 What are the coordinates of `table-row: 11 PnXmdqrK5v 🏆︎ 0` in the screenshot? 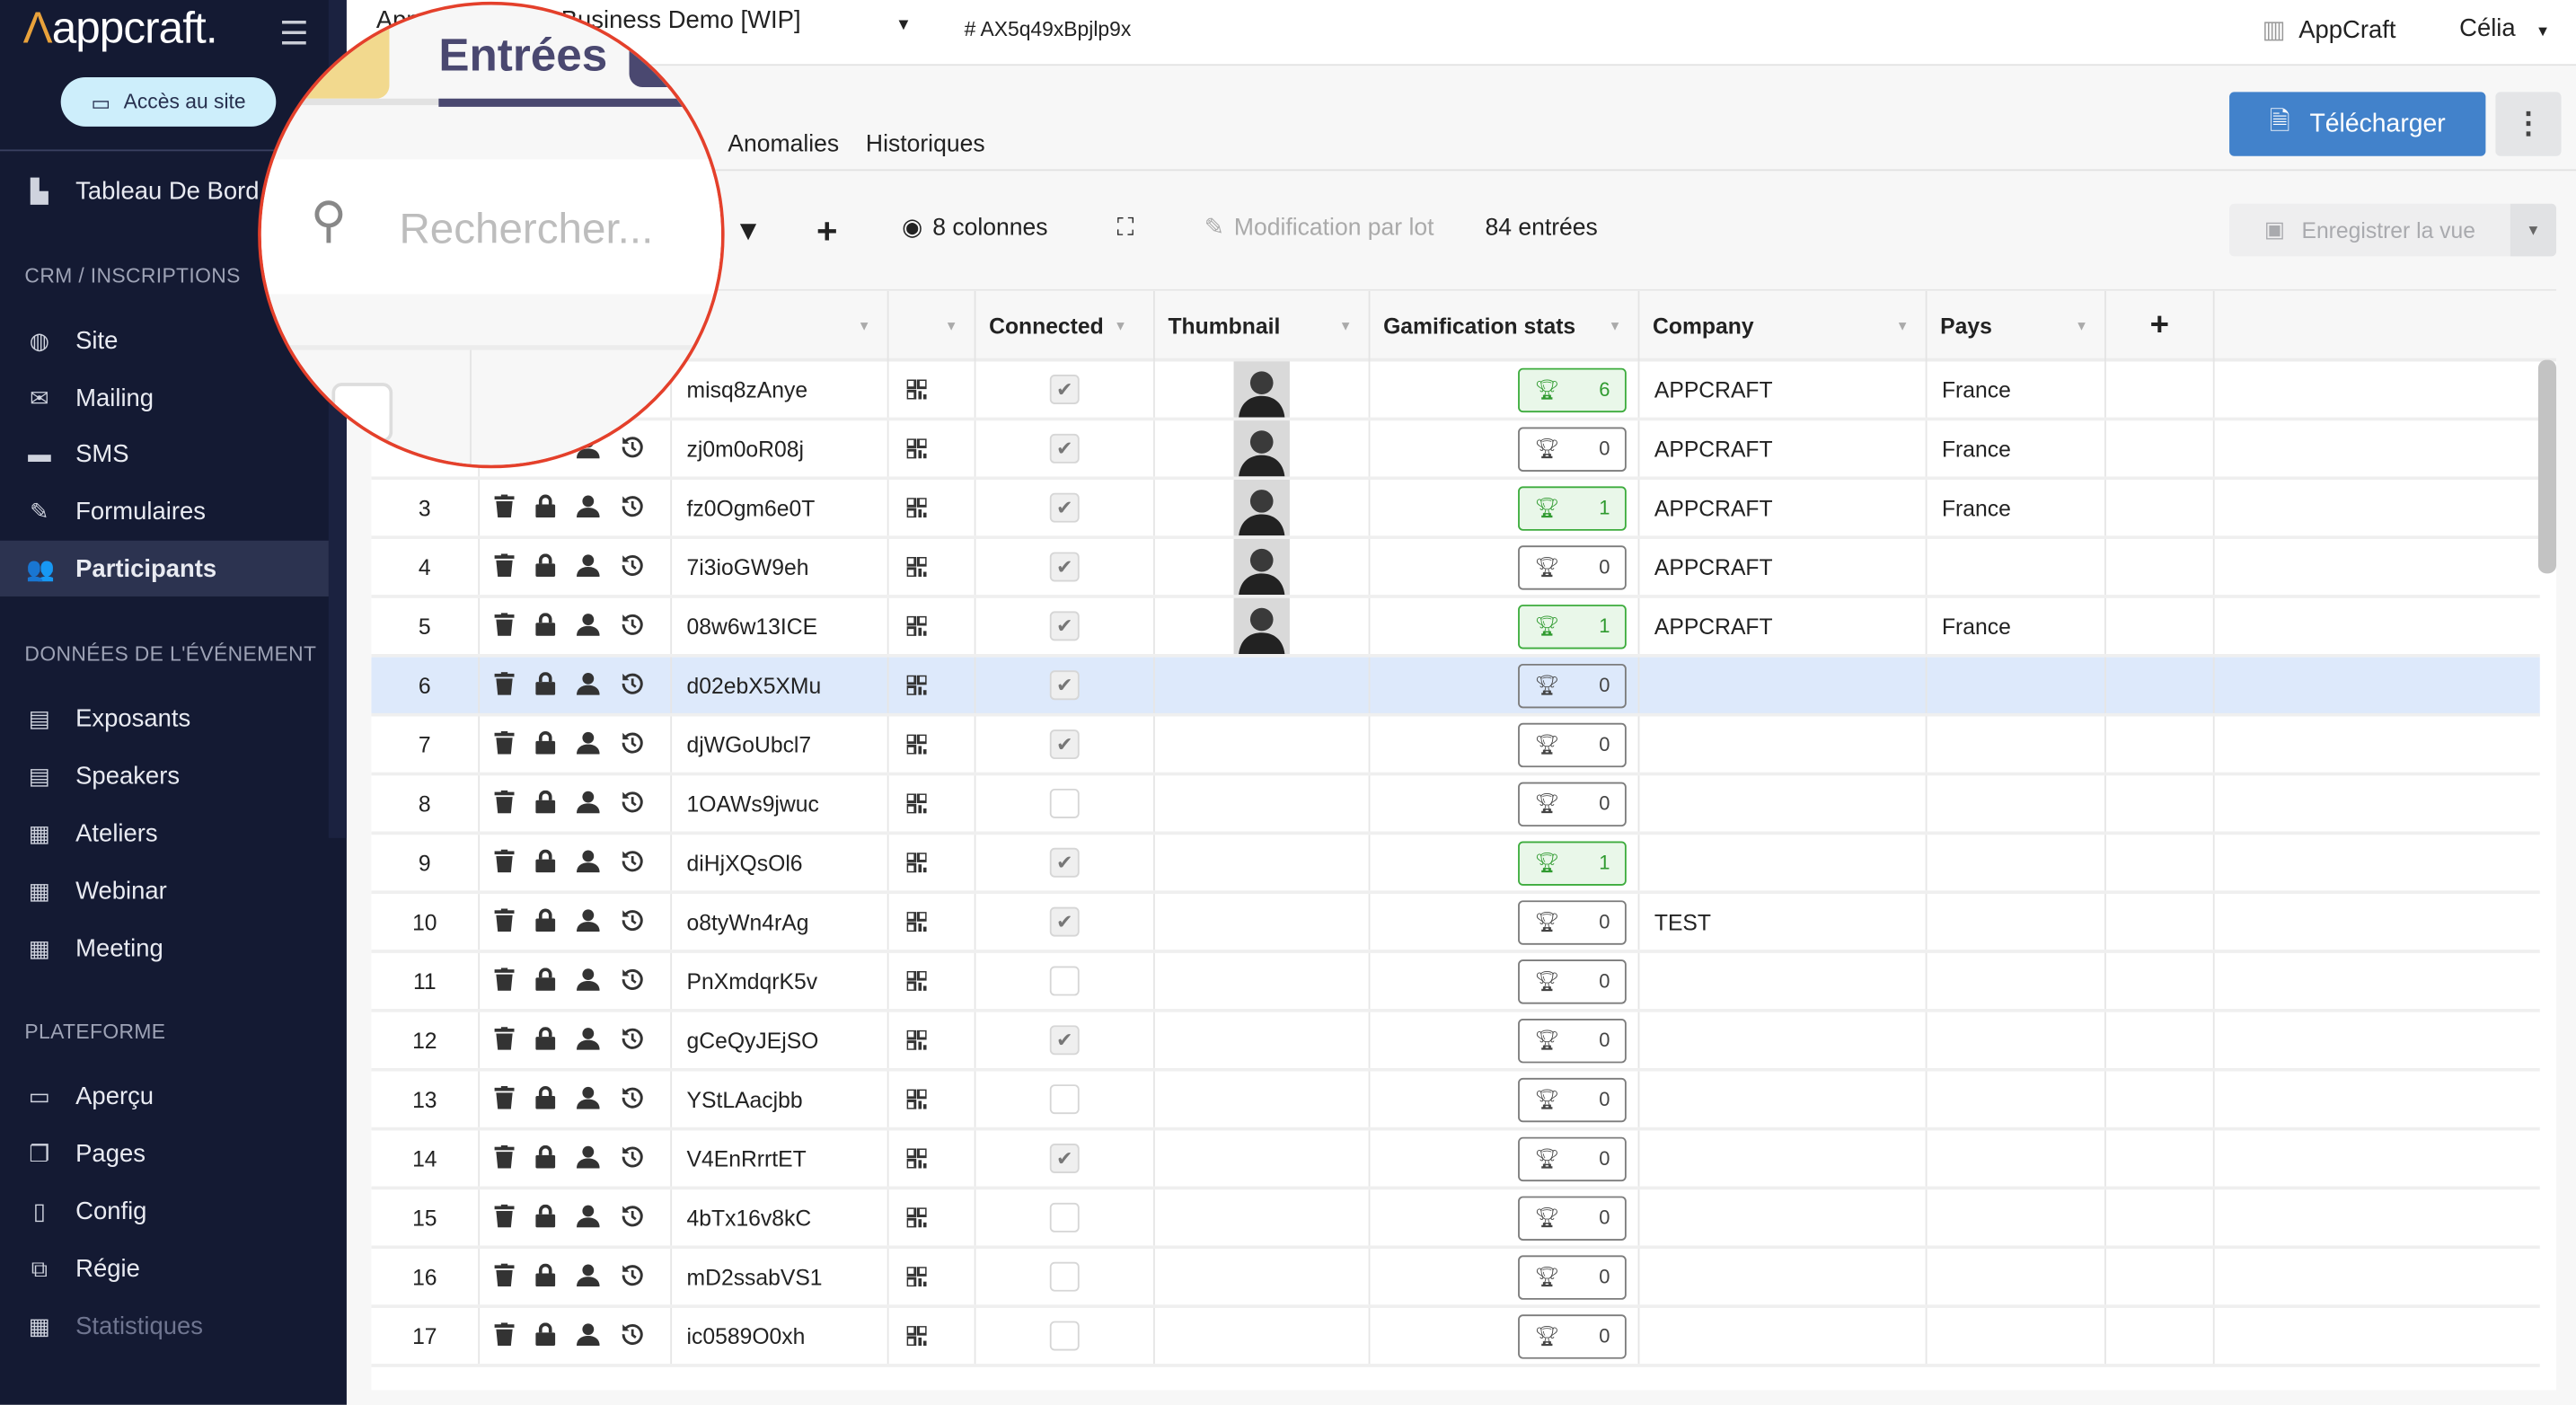 It's located at (1455, 982).